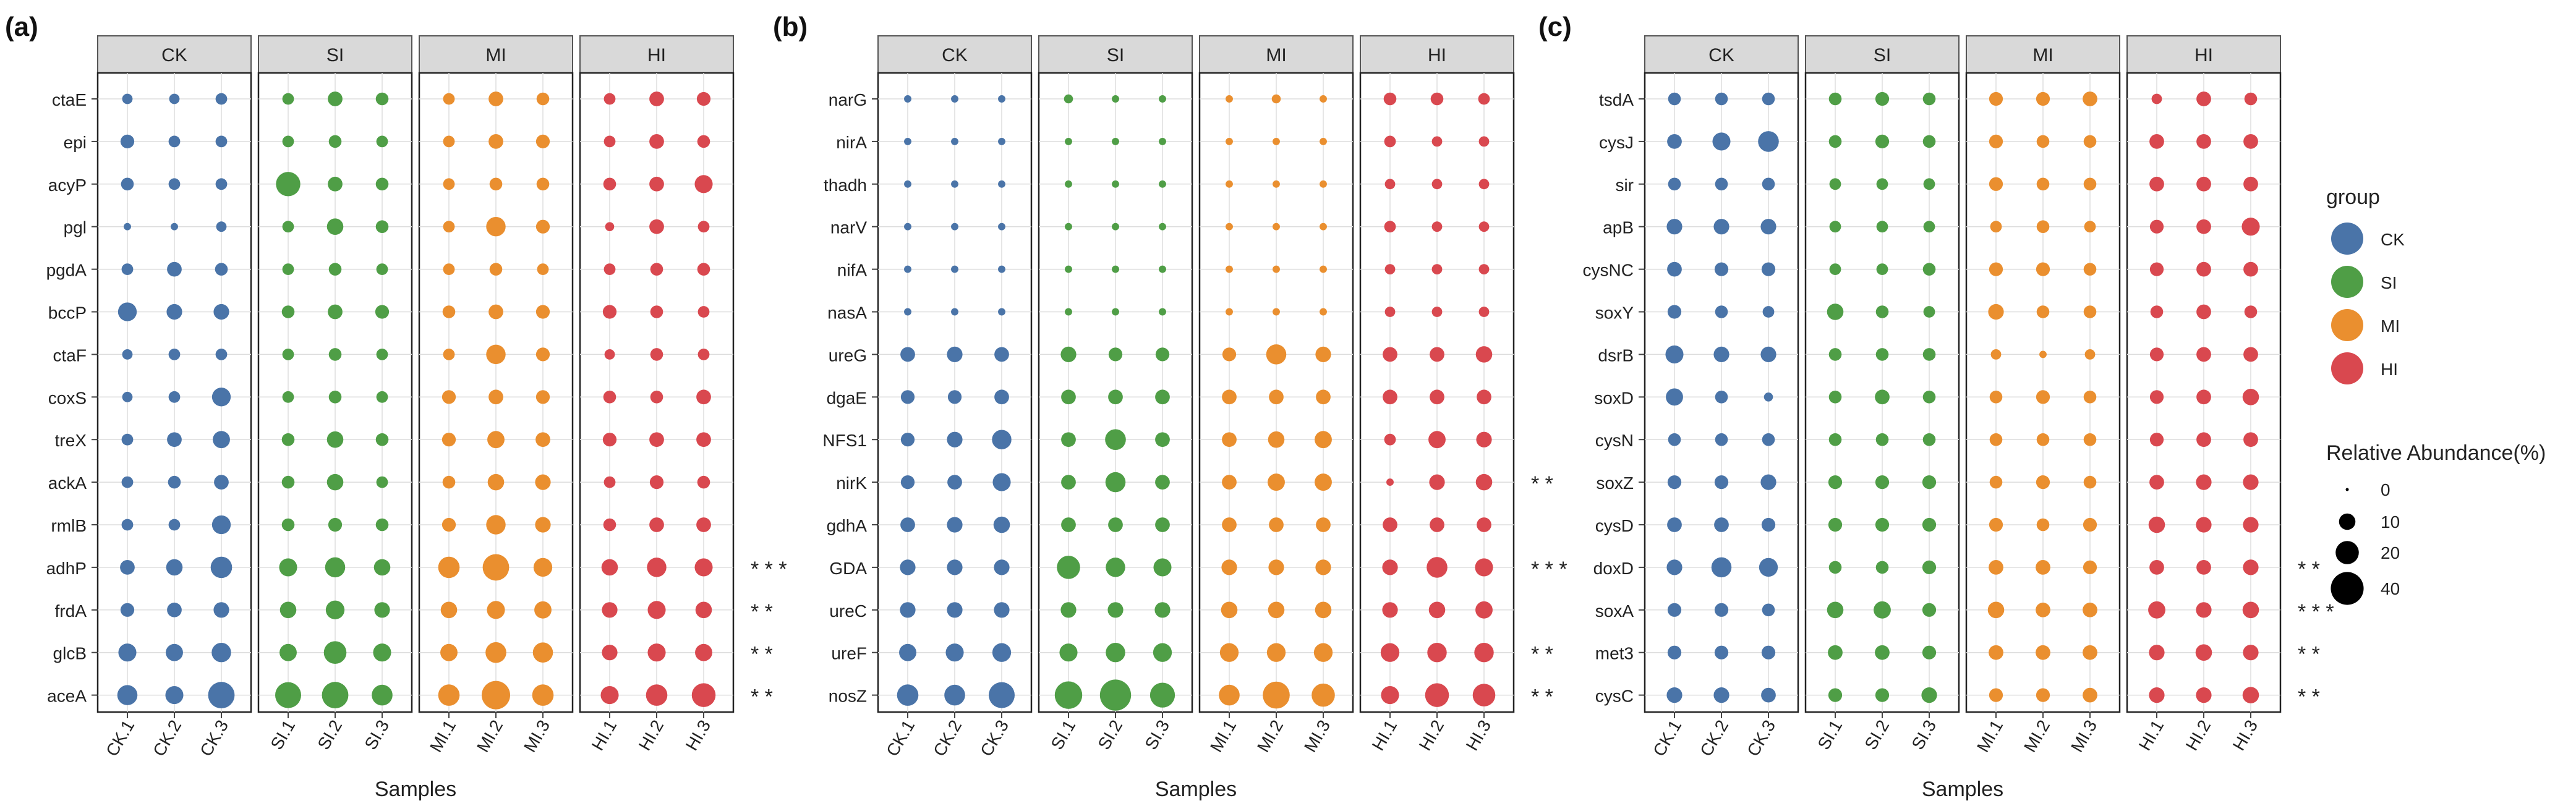  What do you see at coordinates (1614, 313) in the screenshot?
I see `y-tick-label: soxY` at bounding box center [1614, 313].